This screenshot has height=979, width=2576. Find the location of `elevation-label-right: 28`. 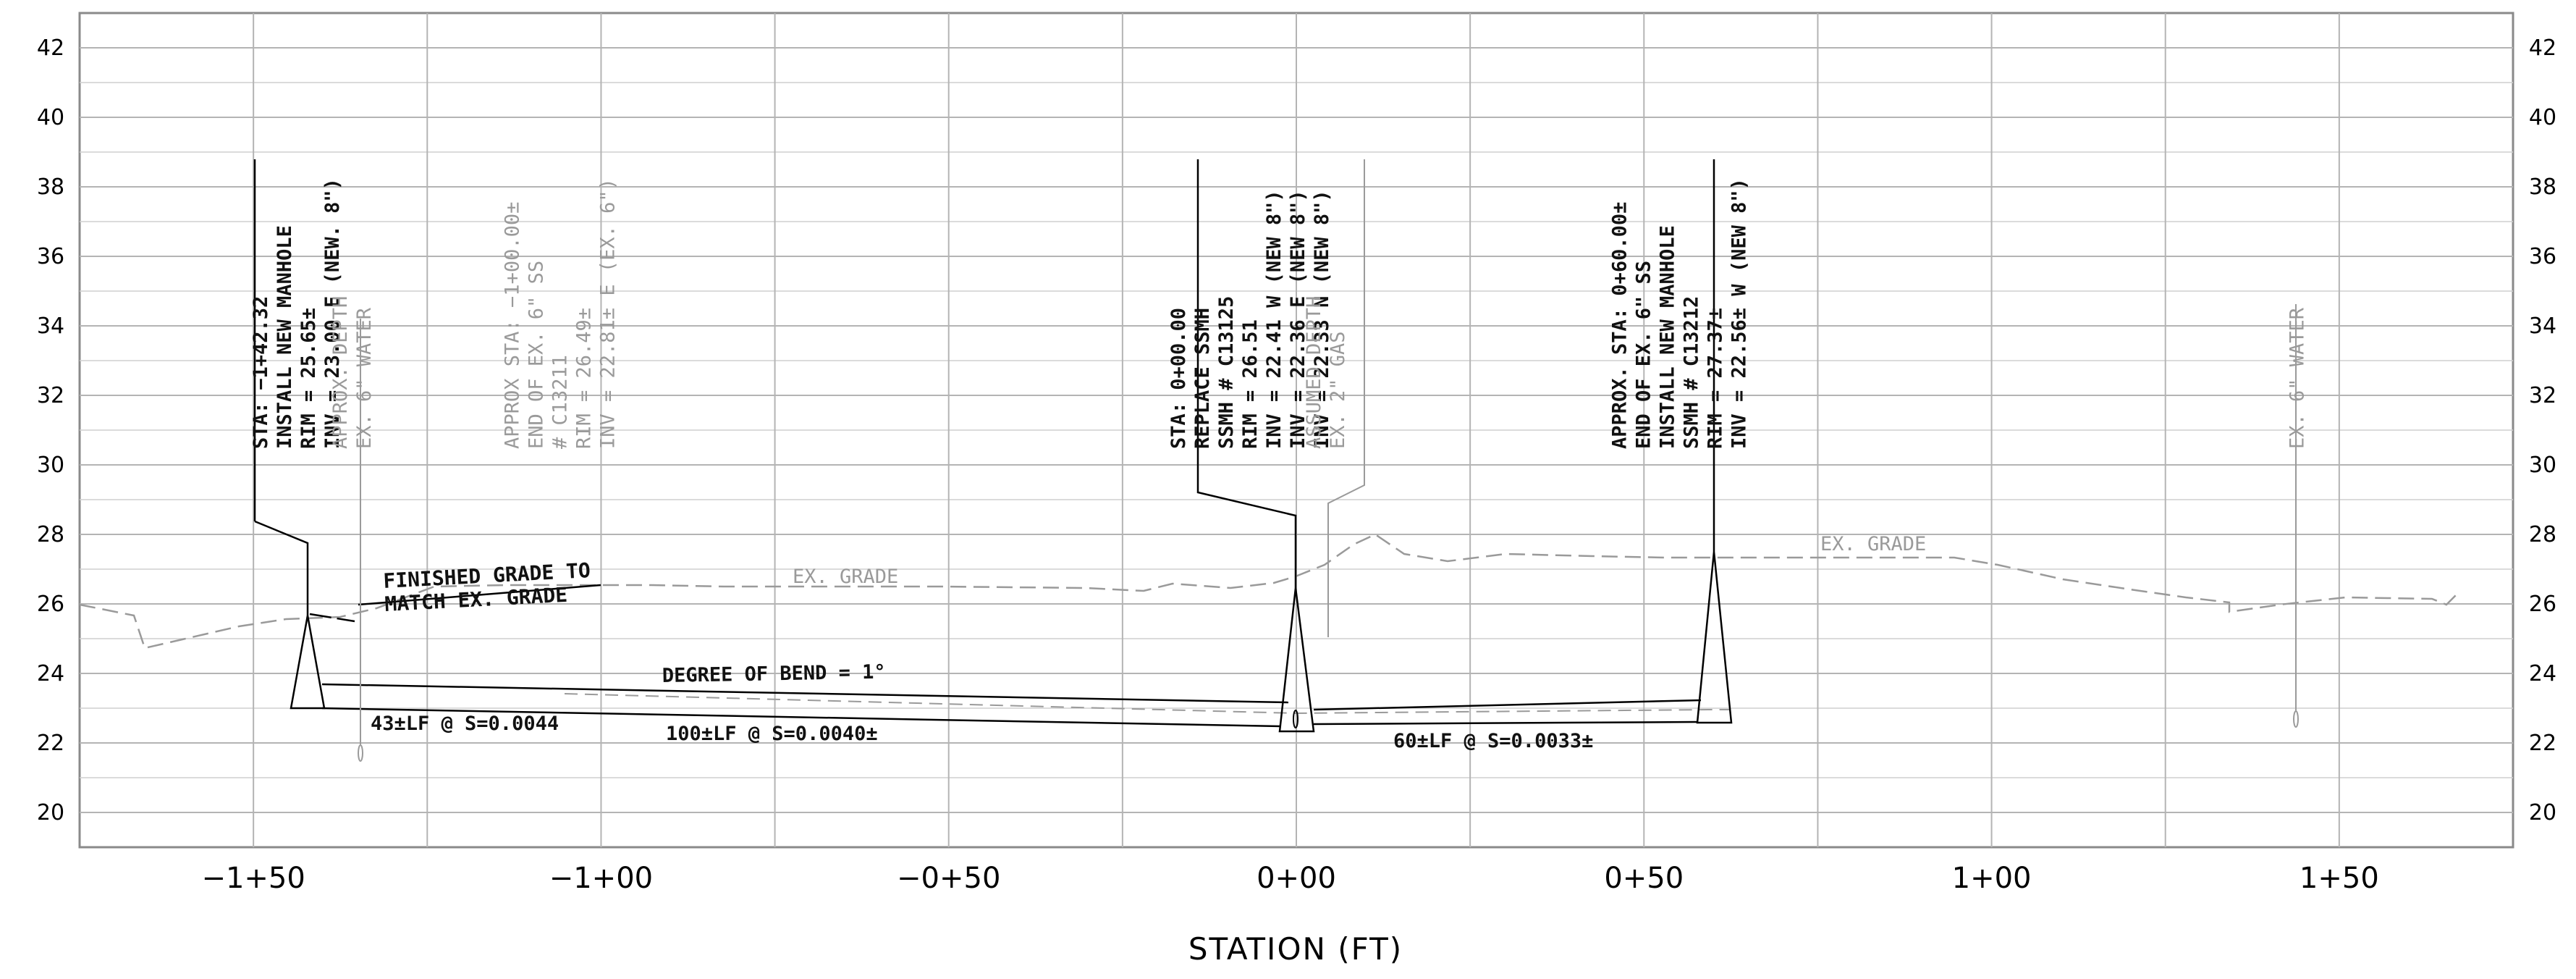

elevation-label-right: 28 is located at coordinates (2542, 534).